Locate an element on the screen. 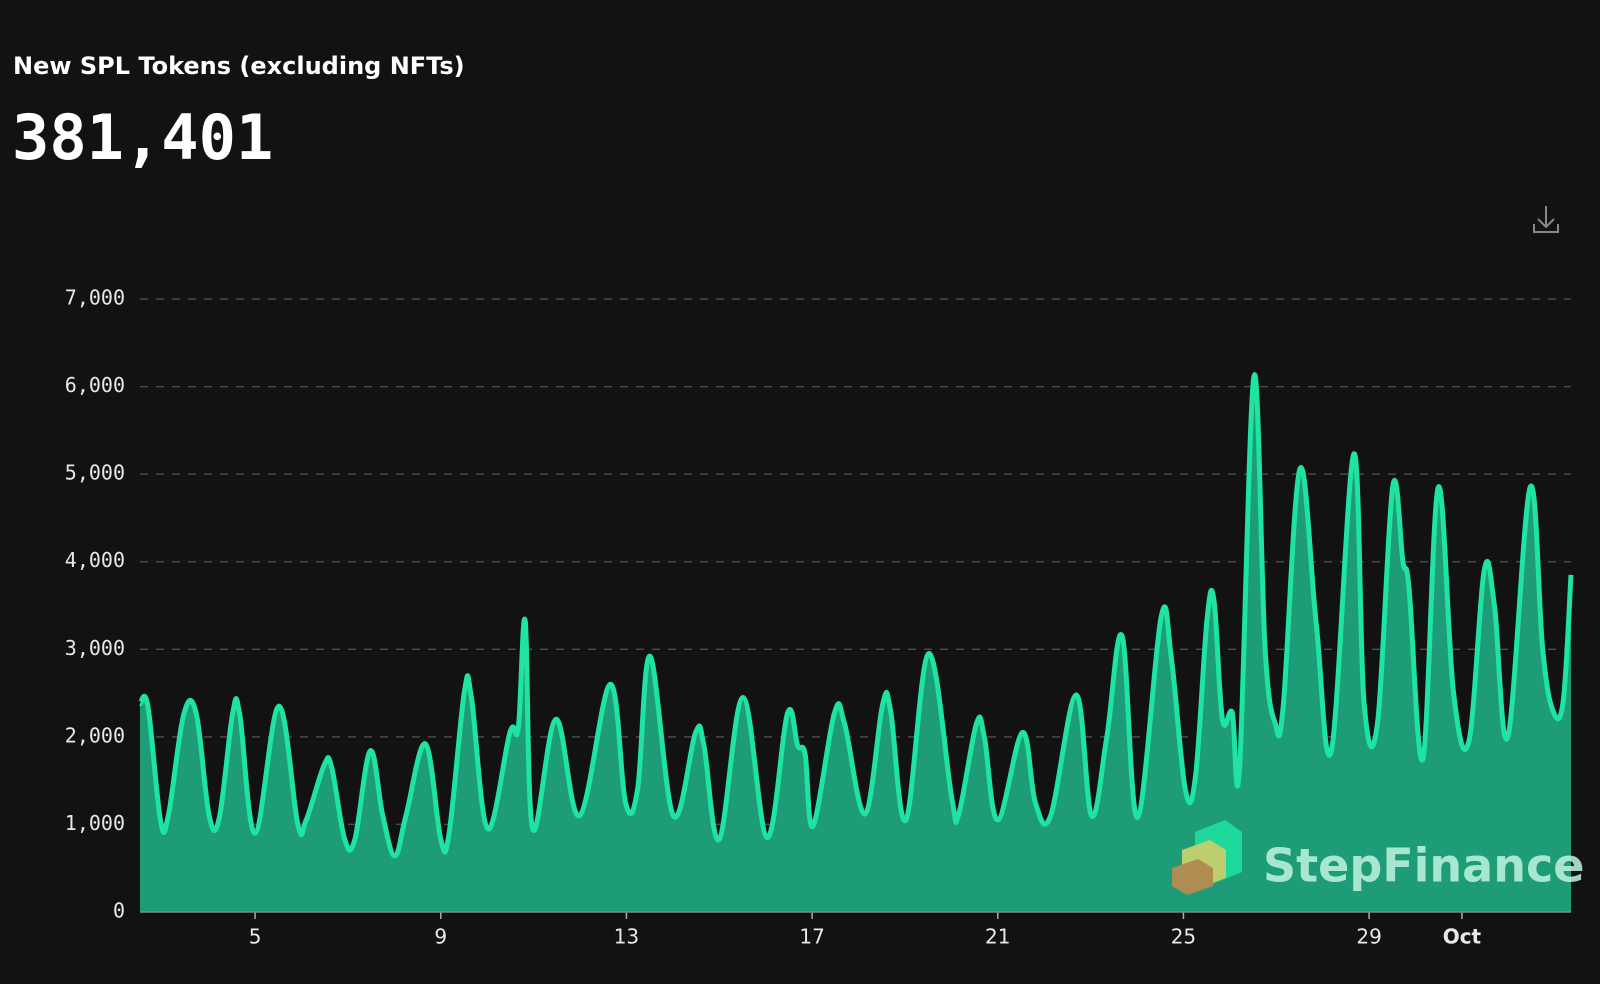 This screenshot has height=984, width=1600. download-icon is located at coordinates (1546, 219).